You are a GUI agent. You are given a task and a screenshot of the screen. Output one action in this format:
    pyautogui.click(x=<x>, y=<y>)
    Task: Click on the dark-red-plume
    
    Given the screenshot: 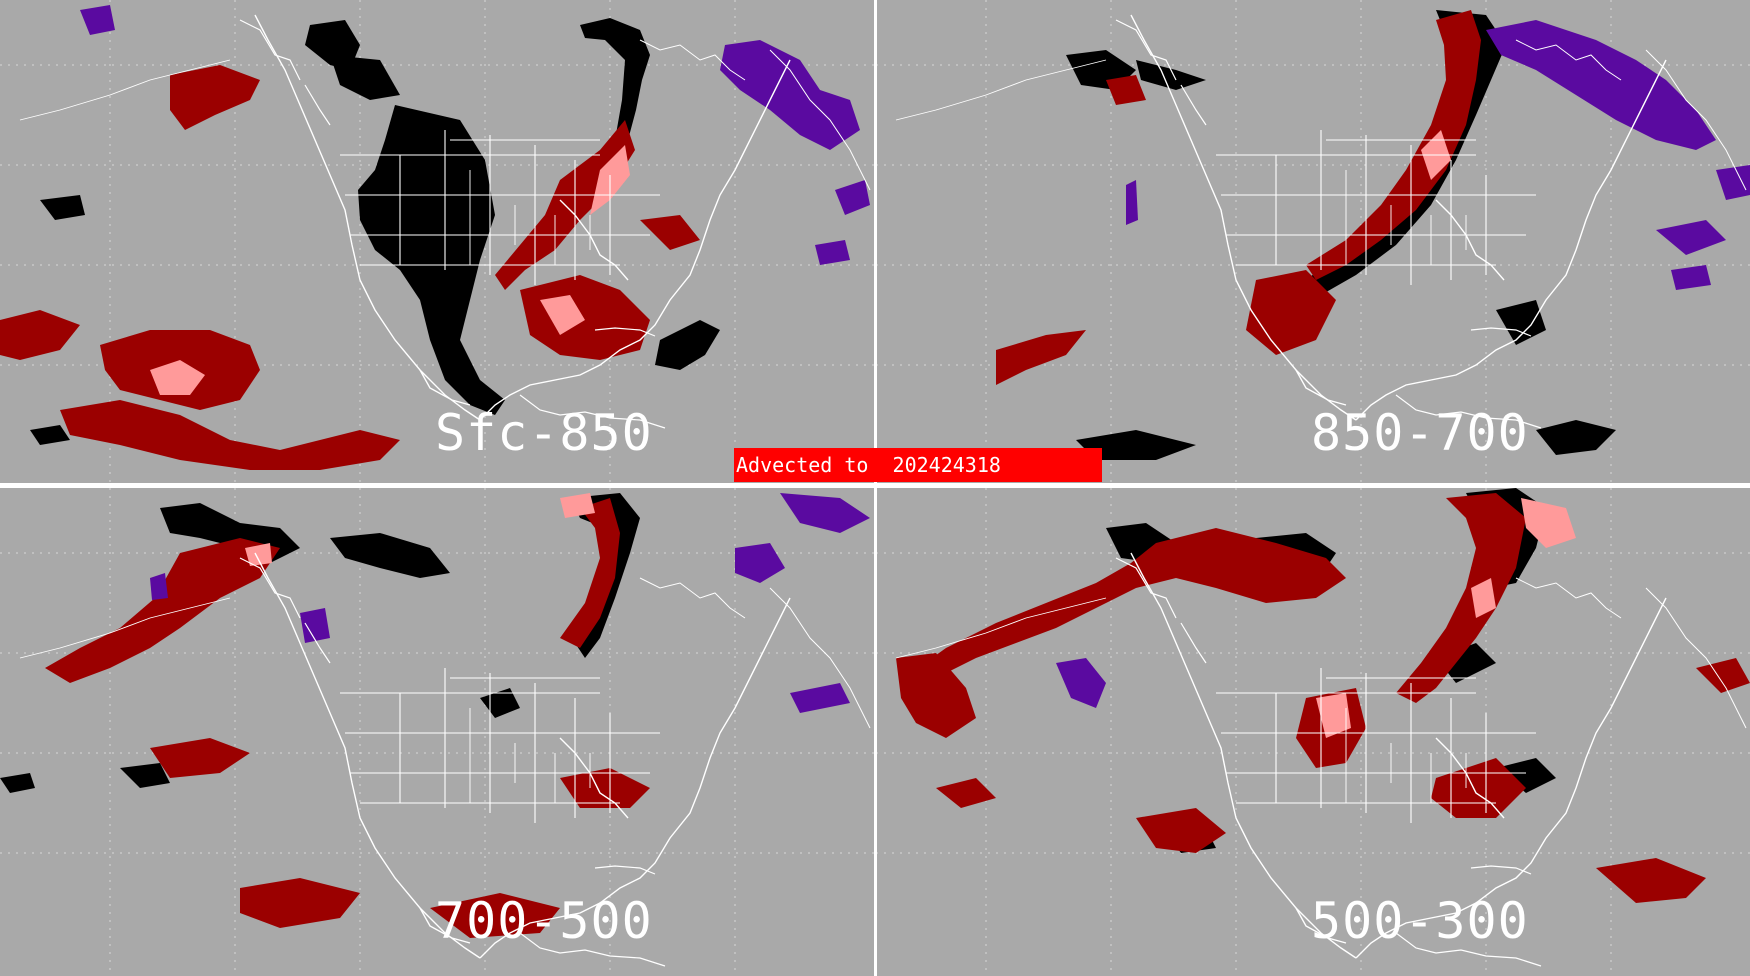 What is the action you would take?
    pyautogui.click(x=1238, y=197)
    